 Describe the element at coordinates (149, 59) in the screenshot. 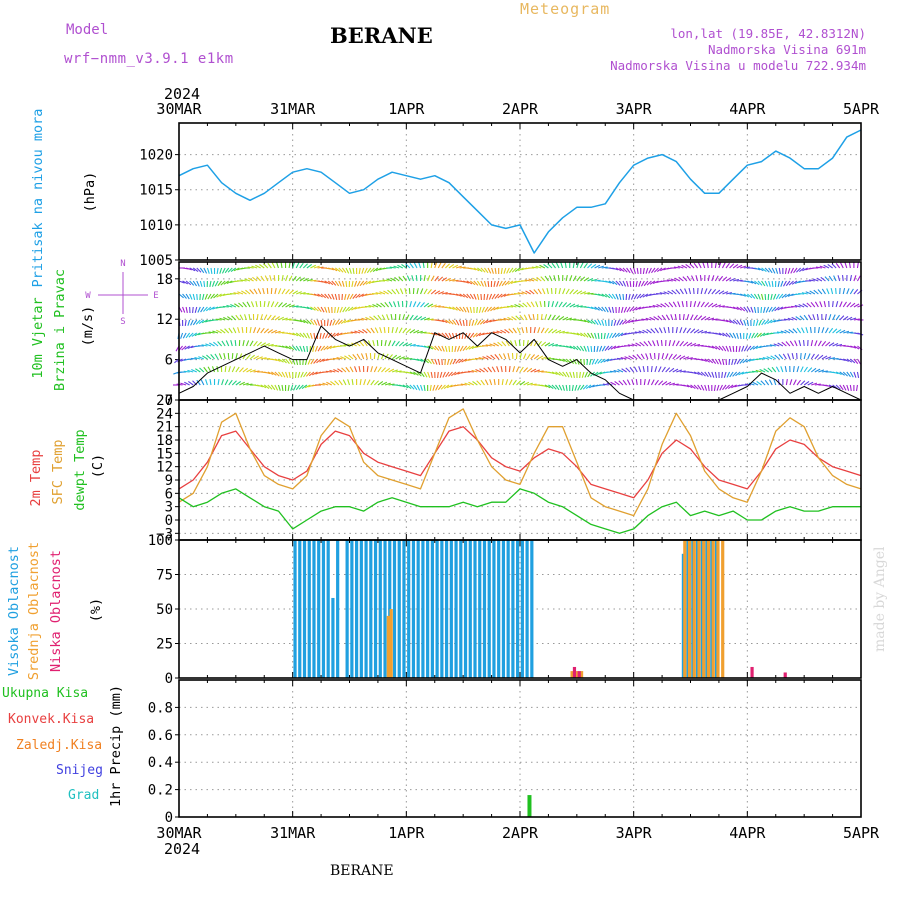

I see `model-name: wrf−nmm_v3.9.1 e1km` at that location.